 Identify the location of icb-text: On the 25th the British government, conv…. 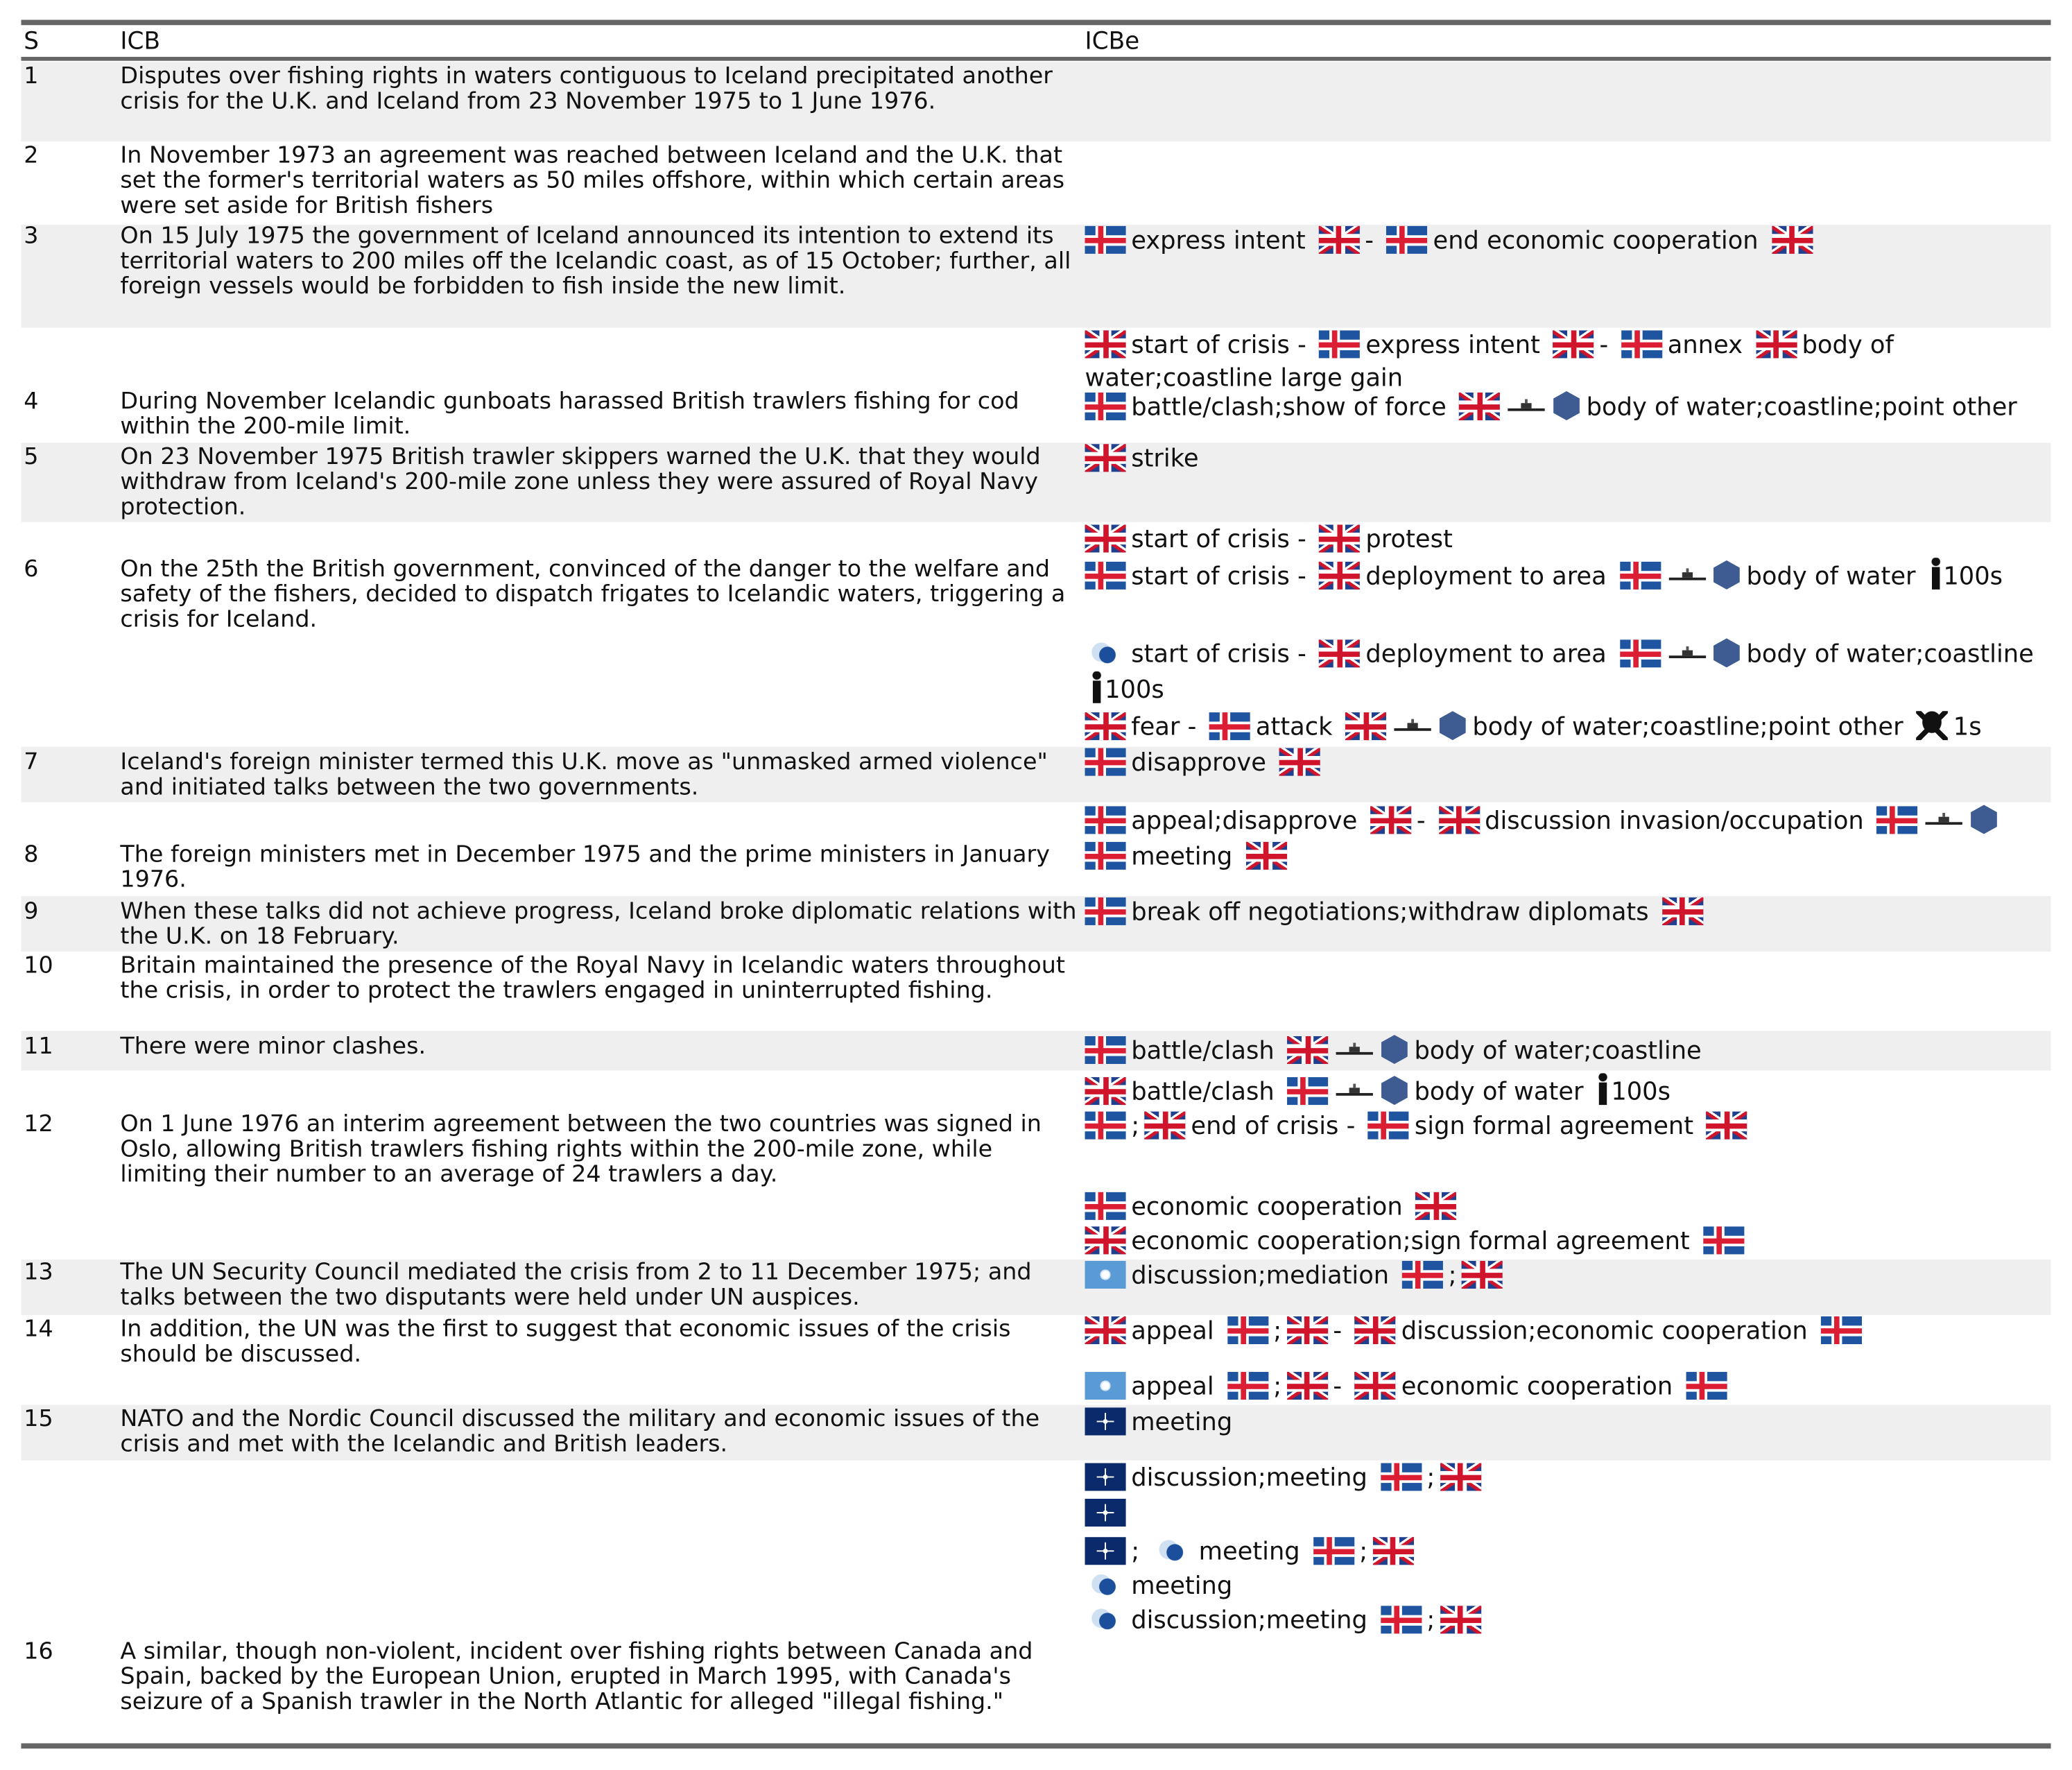
(593, 594).